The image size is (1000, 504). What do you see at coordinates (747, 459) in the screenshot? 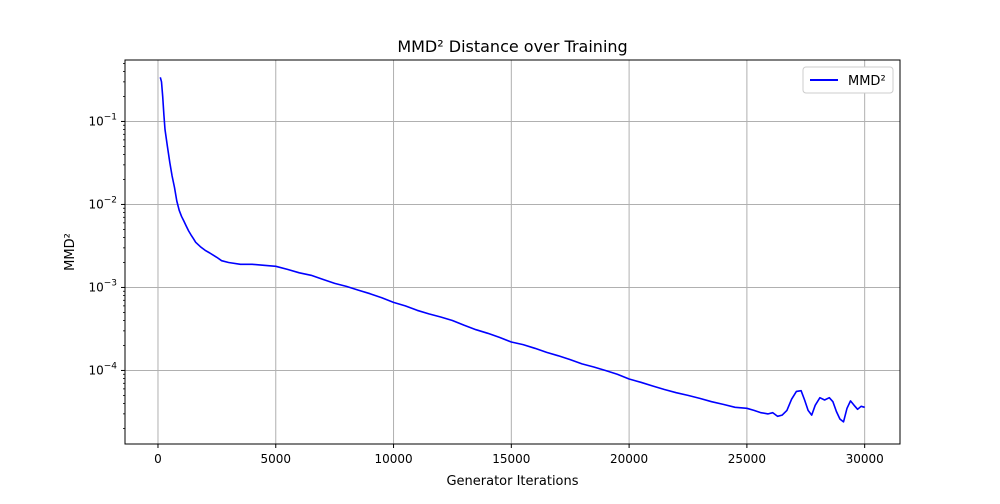
I see `x-tick-label: 25000` at bounding box center [747, 459].